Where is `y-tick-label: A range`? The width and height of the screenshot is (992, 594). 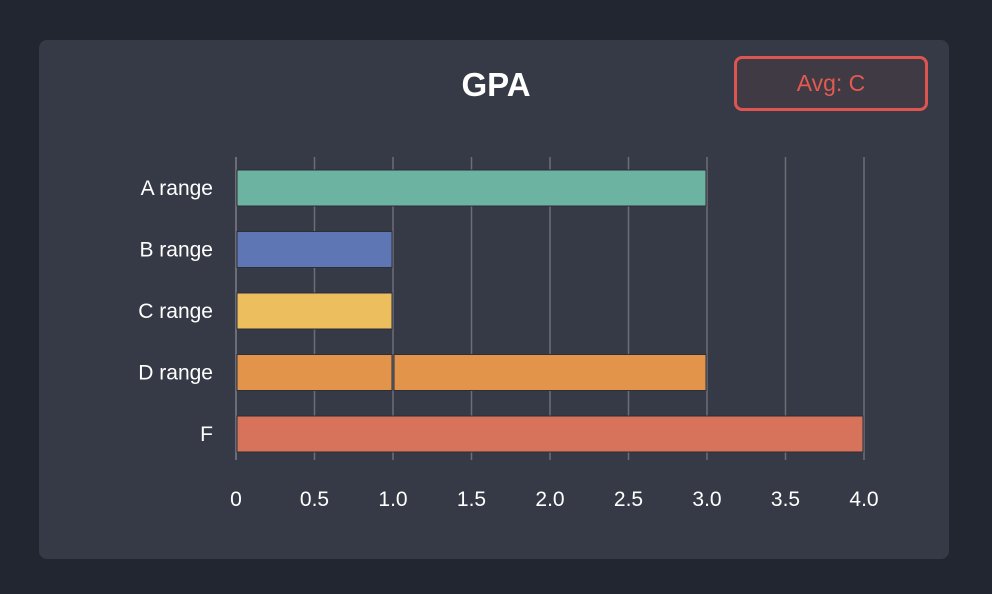 y-tick-label: A range is located at coordinates (177, 188).